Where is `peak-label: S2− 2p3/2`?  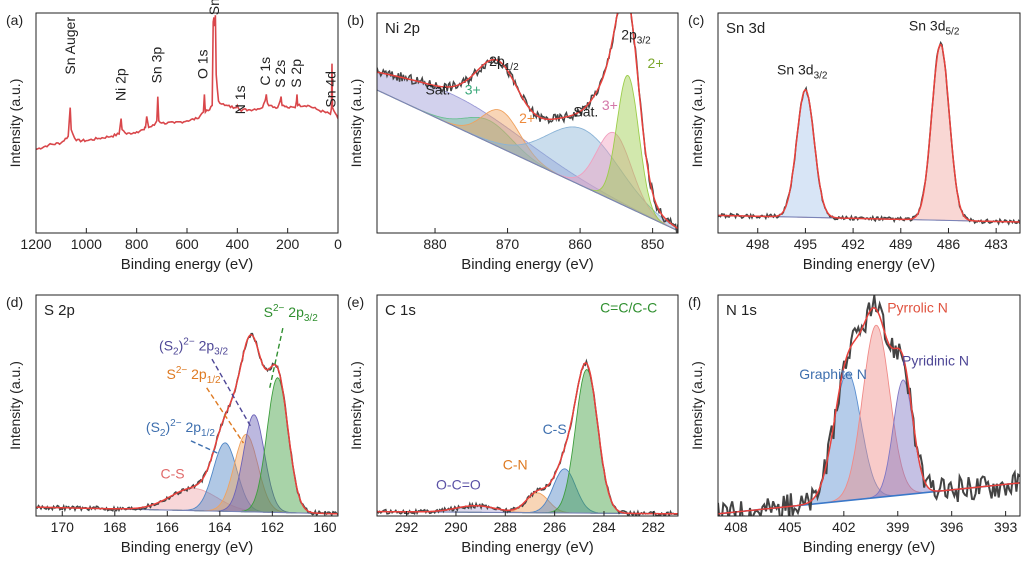 peak-label: S2− 2p3/2 is located at coordinates (291, 313).